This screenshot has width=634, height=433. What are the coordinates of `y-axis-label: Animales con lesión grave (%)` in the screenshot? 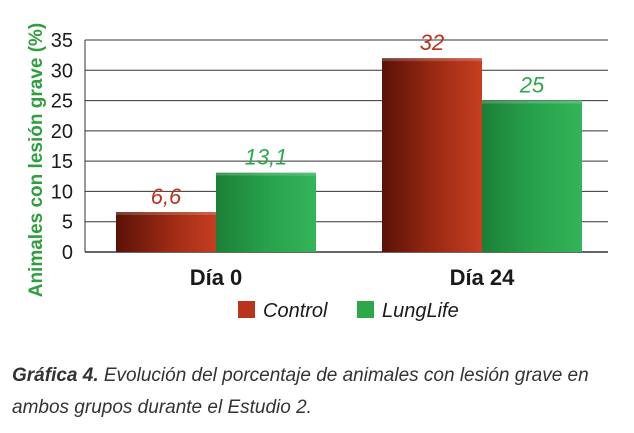 It's located at (36, 160).